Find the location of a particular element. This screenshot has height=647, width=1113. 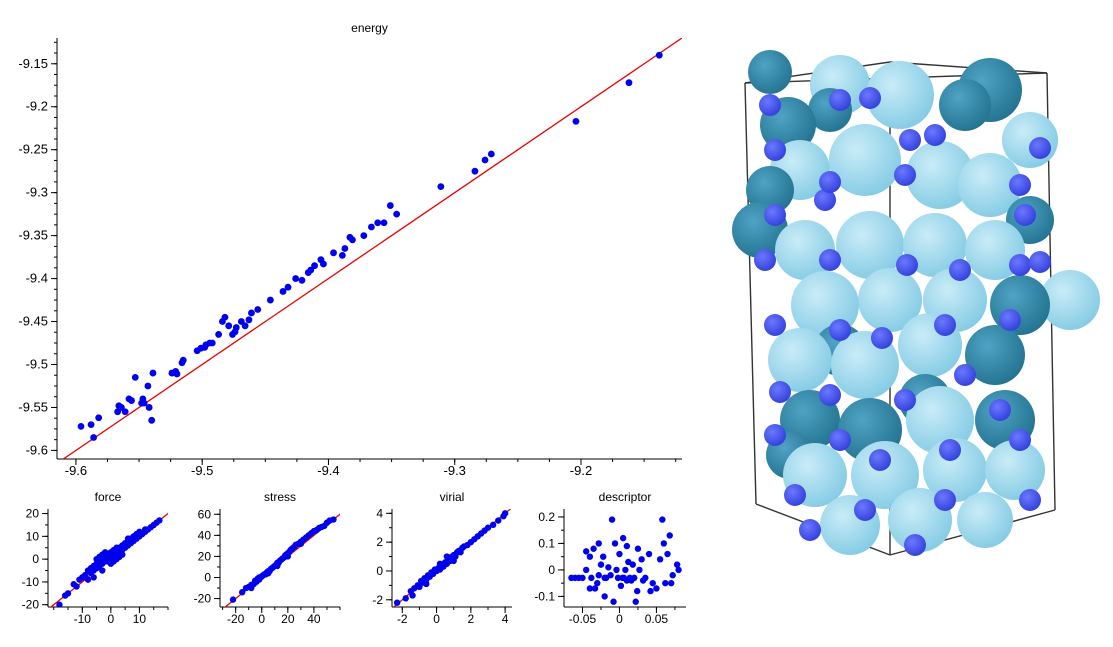

energy-y-tick-label: -9.45 is located at coordinates (33, 321).